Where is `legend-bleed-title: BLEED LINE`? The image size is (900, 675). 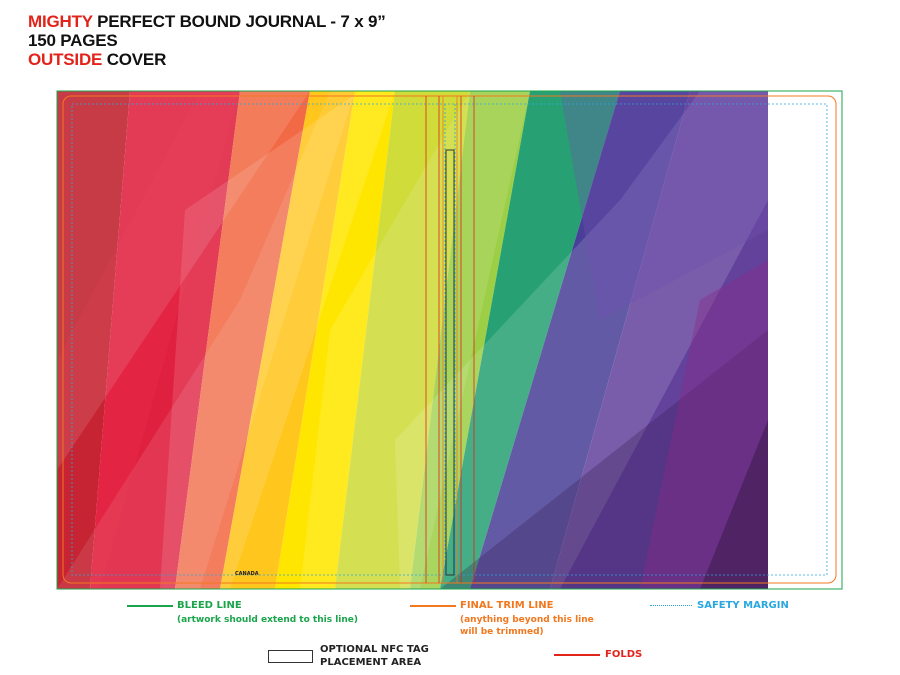
legend-bleed-title: BLEED LINE is located at coordinates (209, 605).